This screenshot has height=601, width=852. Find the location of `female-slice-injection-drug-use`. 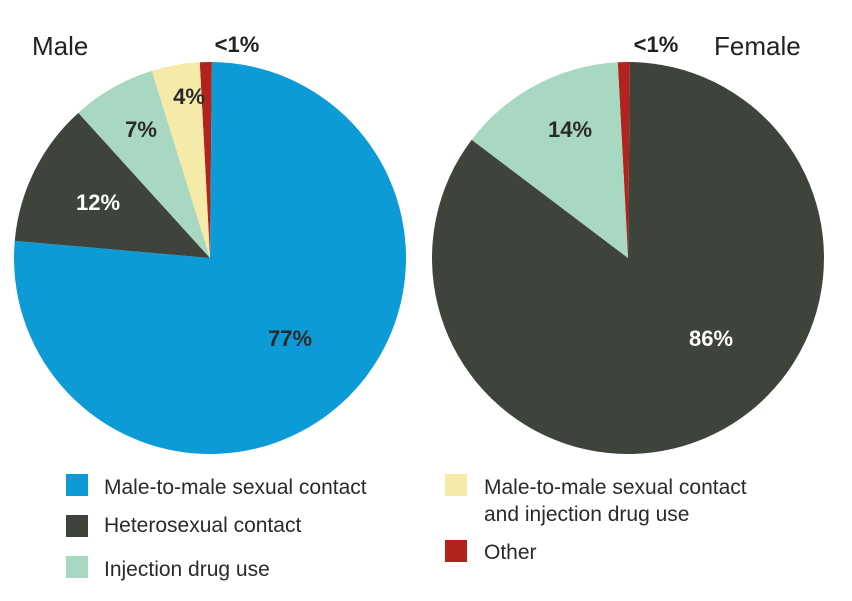

female-slice-injection-drug-use is located at coordinates (549, 160).